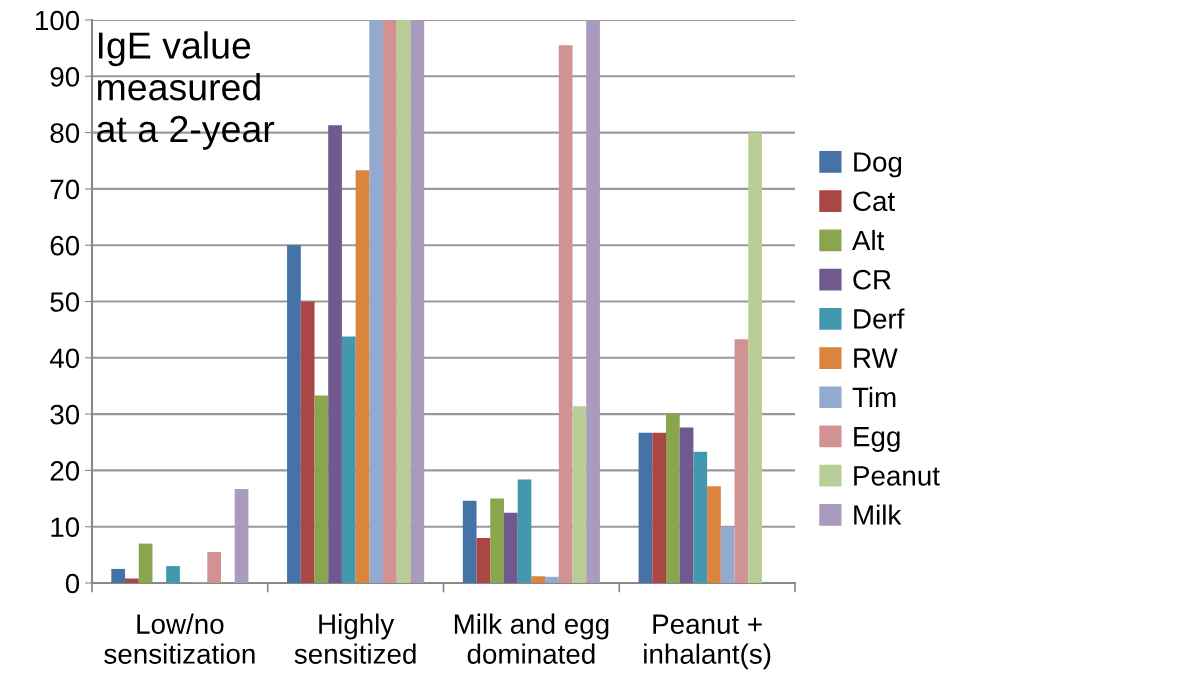 This screenshot has width=1201, height=691. Describe the element at coordinates (868, 240) in the screenshot. I see `legend-label: Alt` at that location.